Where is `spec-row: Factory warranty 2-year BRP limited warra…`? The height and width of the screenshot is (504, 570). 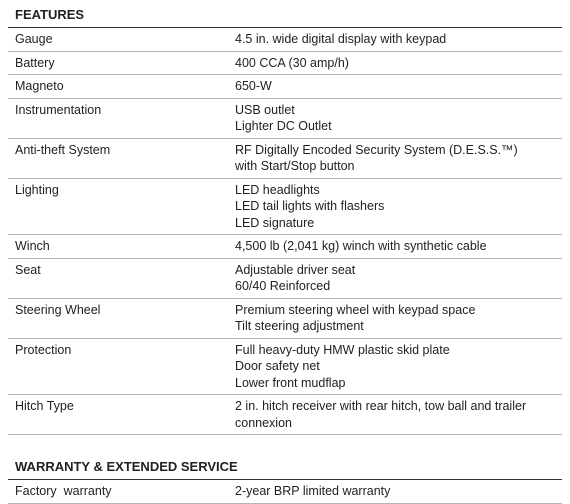
spec-row: Factory warranty 2-year BRP limited warra… is located at coordinates (285, 492).